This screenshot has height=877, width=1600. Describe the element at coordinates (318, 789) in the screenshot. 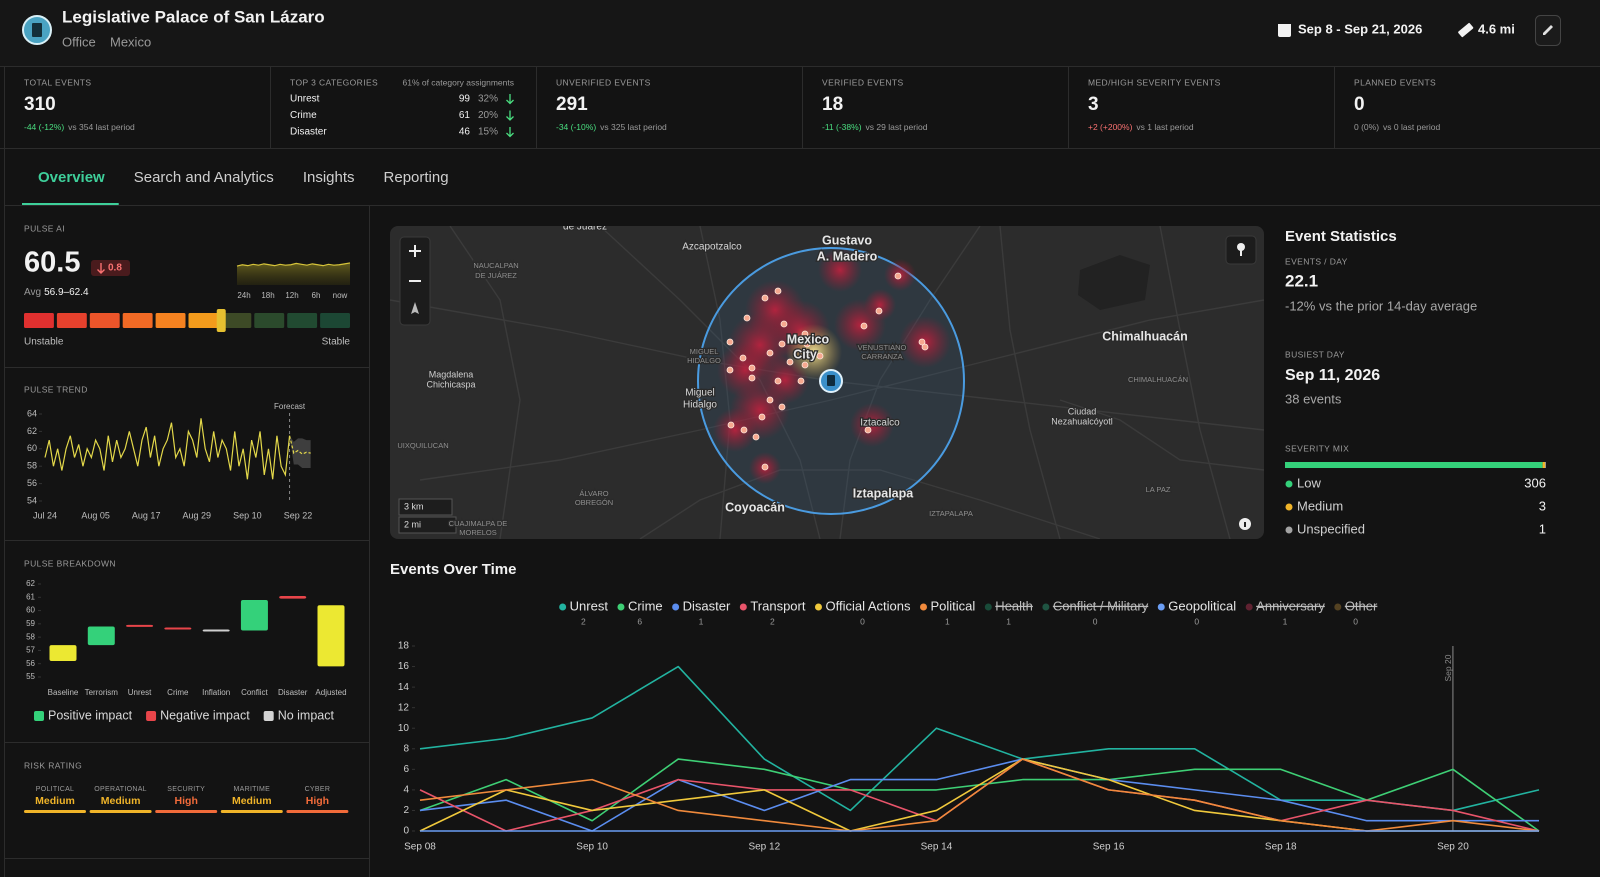

I see `risk-name: CYBER` at that location.